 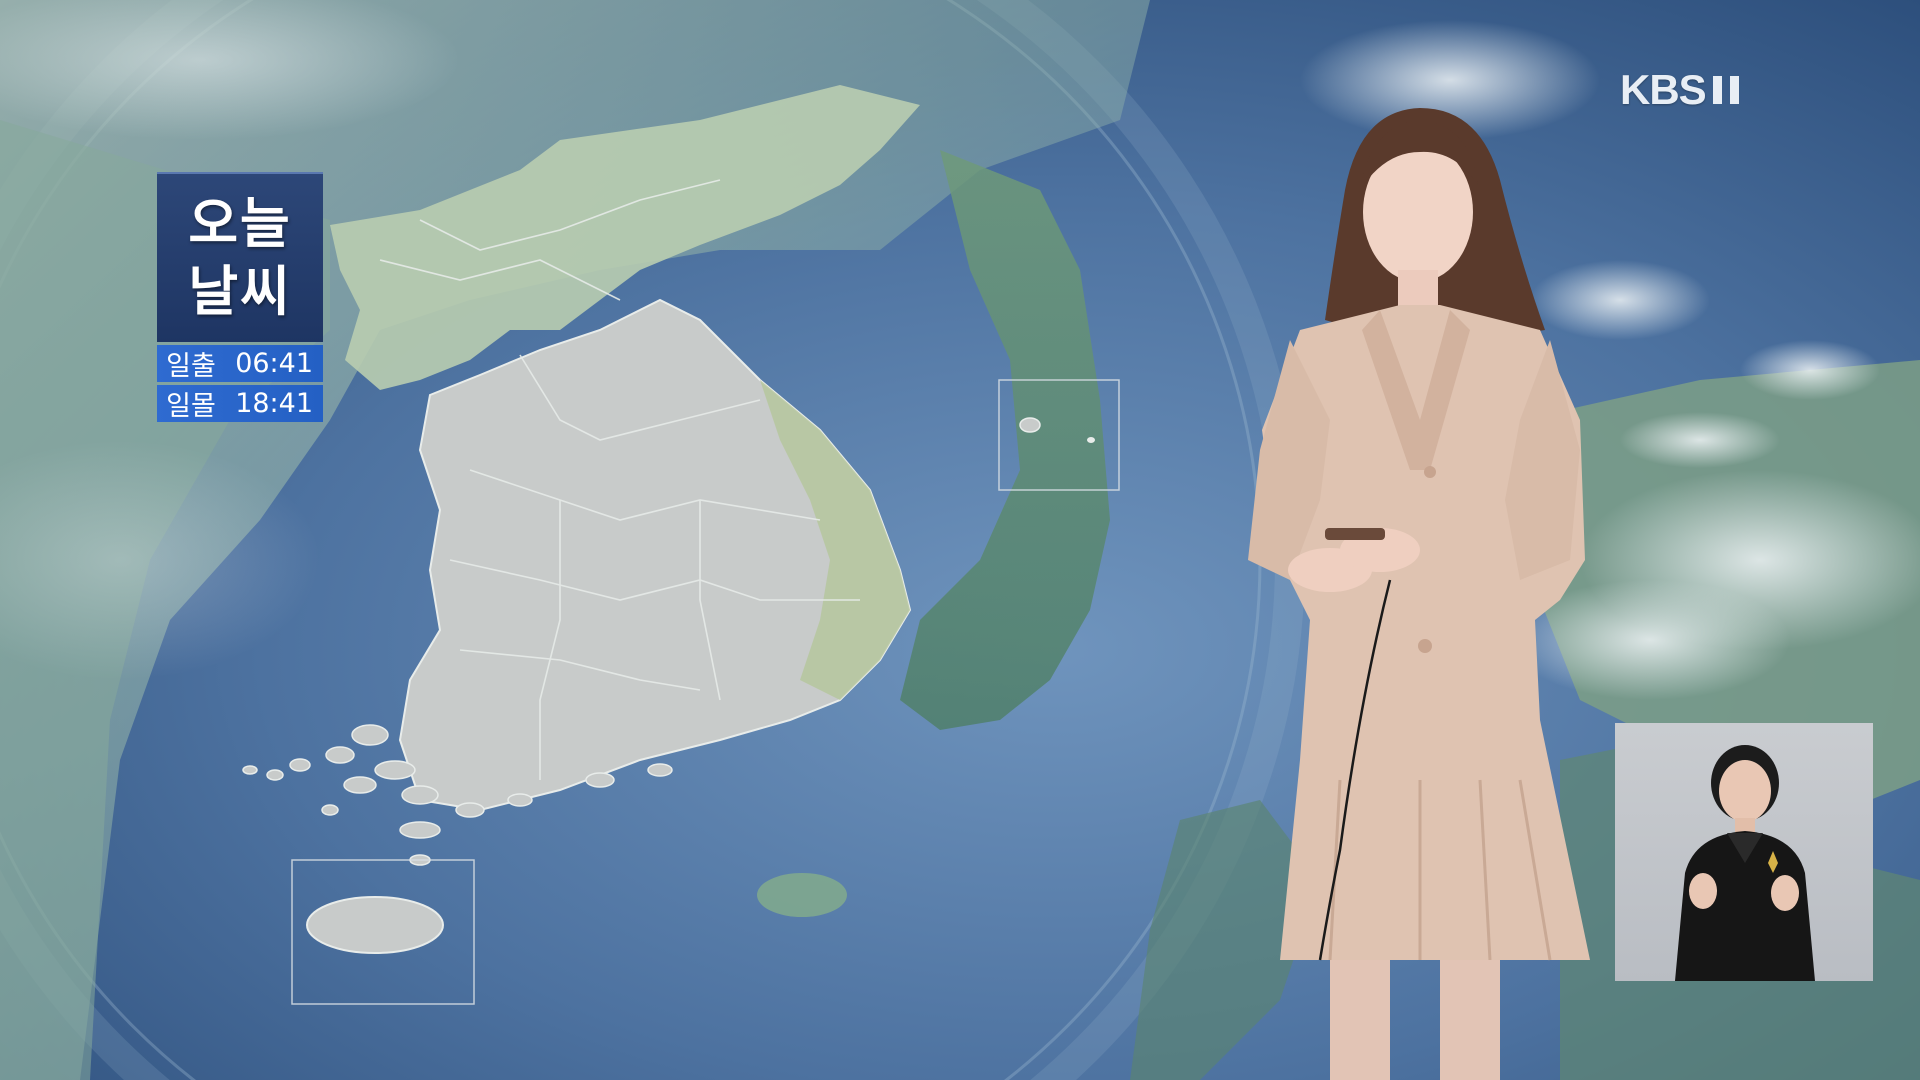 What do you see at coordinates (191, 406) in the screenshot?
I see `sunset-label: 일몰` at bounding box center [191, 406].